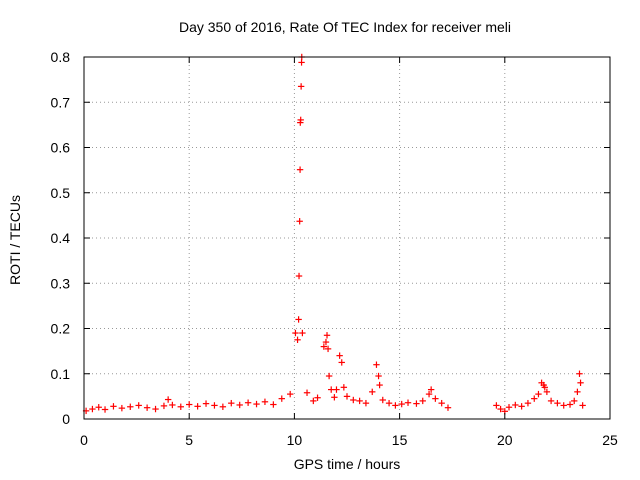  I want to click on y-tick-label: 0.7, so click(61, 102).